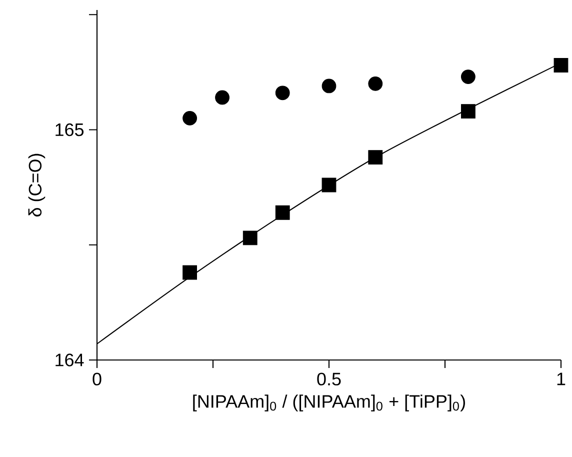 The image size is (572, 457). Describe the element at coordinates (70, 129) in the screenshot. I see `y-tick-label: 165` at that location.